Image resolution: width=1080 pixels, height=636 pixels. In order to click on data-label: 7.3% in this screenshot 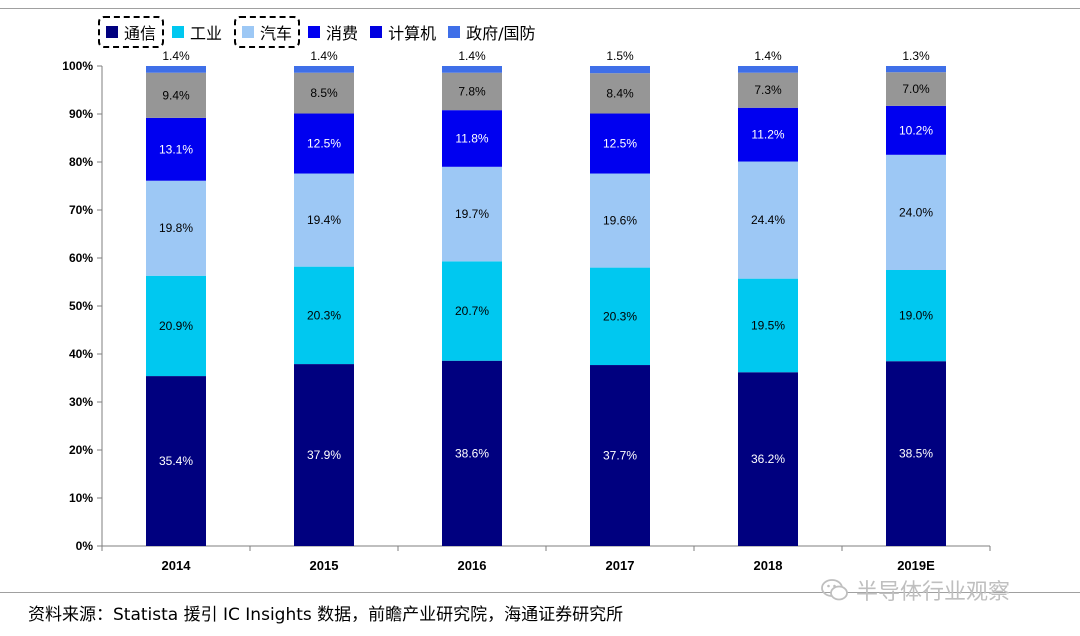, I will do `click(768, 90)`.